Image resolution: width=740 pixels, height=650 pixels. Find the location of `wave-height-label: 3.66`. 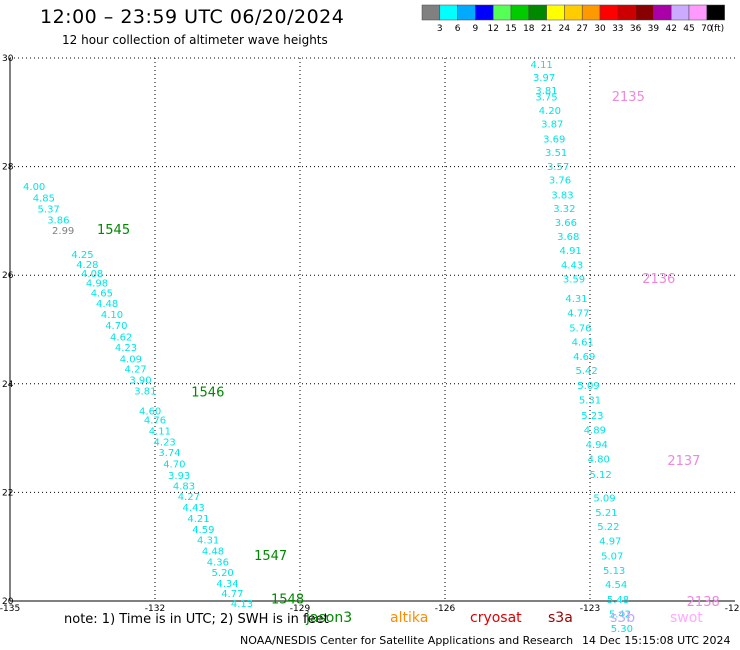

wave-height-label: 3.66 is located at coordinates (566, 223).